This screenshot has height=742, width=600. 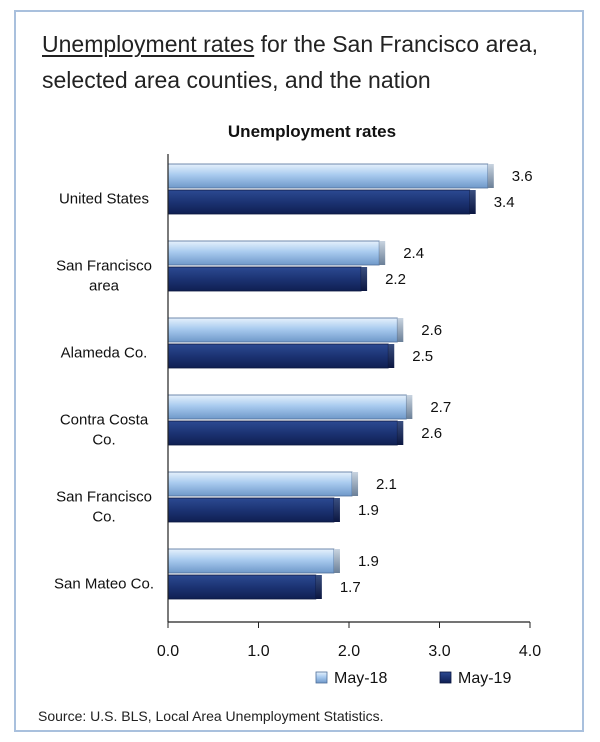 I want to click on title-underlined: Unemployment rates, so click(x=148, y=44).